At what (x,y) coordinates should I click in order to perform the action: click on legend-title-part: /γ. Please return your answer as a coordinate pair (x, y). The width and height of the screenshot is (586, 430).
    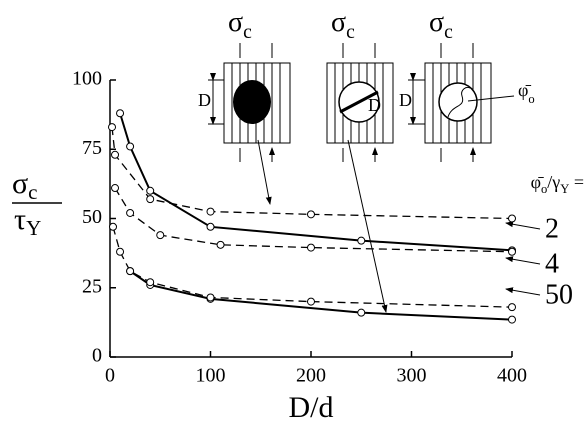
    Looking at the image, I should click on (553, 182).